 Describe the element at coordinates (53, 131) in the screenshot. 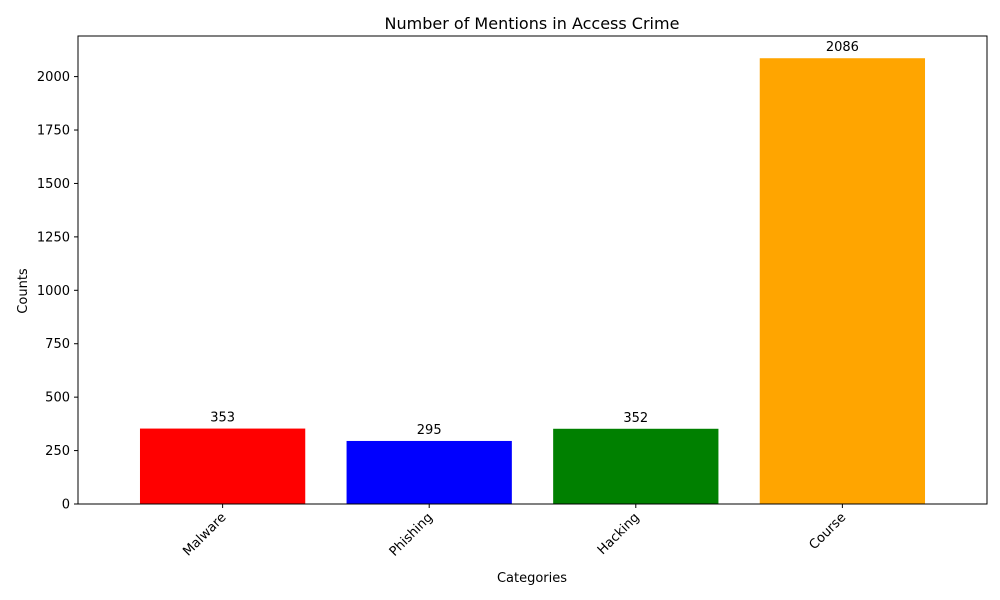

I see `y-tick-label: 1750` at that location.